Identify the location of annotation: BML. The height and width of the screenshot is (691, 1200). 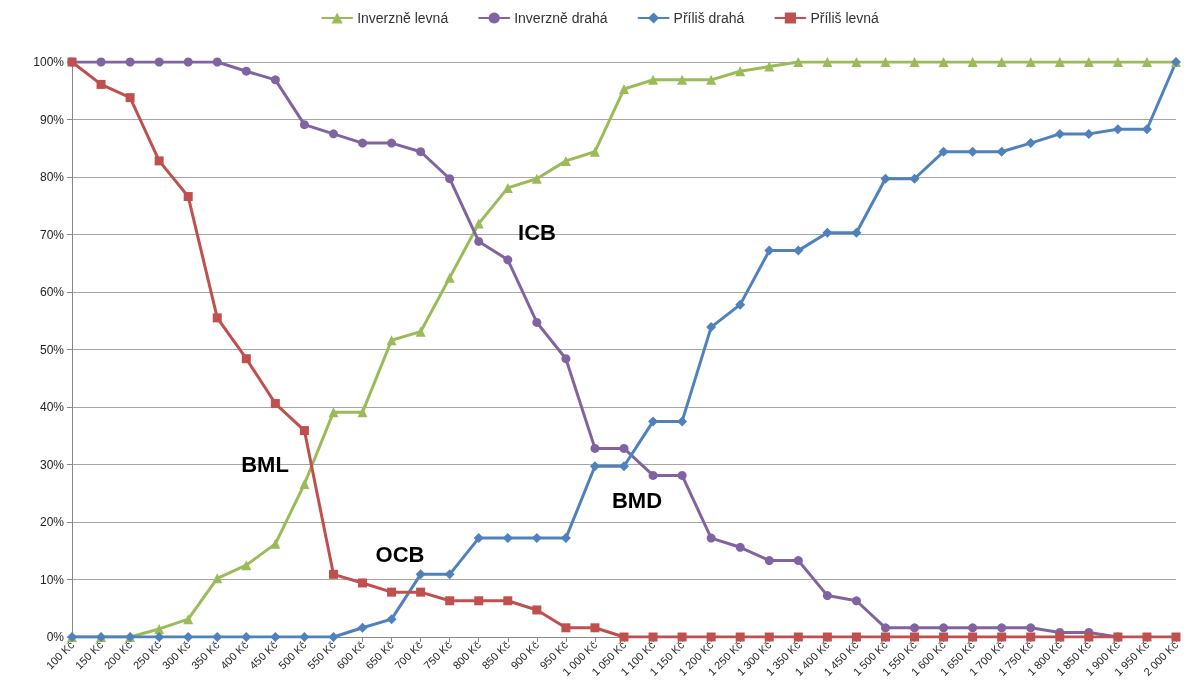
(265, 464).